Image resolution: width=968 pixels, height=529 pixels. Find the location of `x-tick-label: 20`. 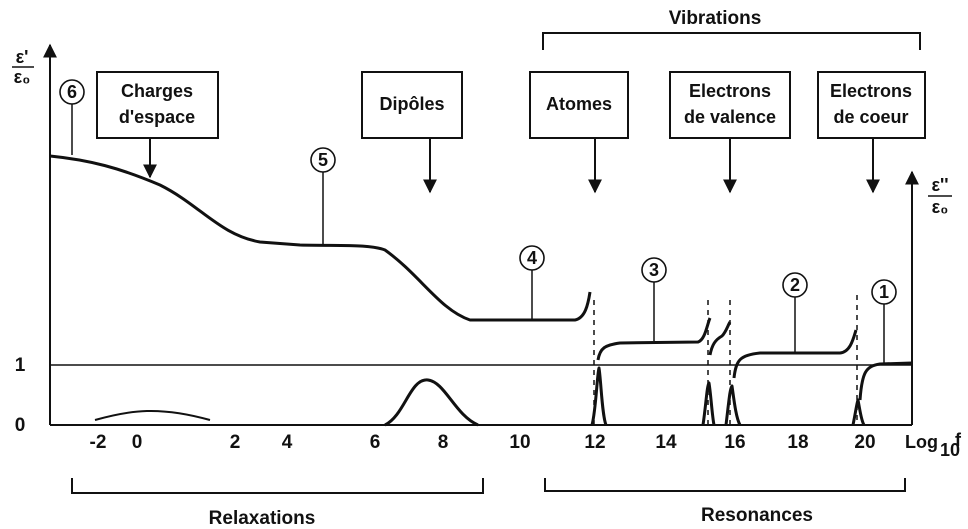

x-tick-label: 20 is located at coordinates (864, 442).